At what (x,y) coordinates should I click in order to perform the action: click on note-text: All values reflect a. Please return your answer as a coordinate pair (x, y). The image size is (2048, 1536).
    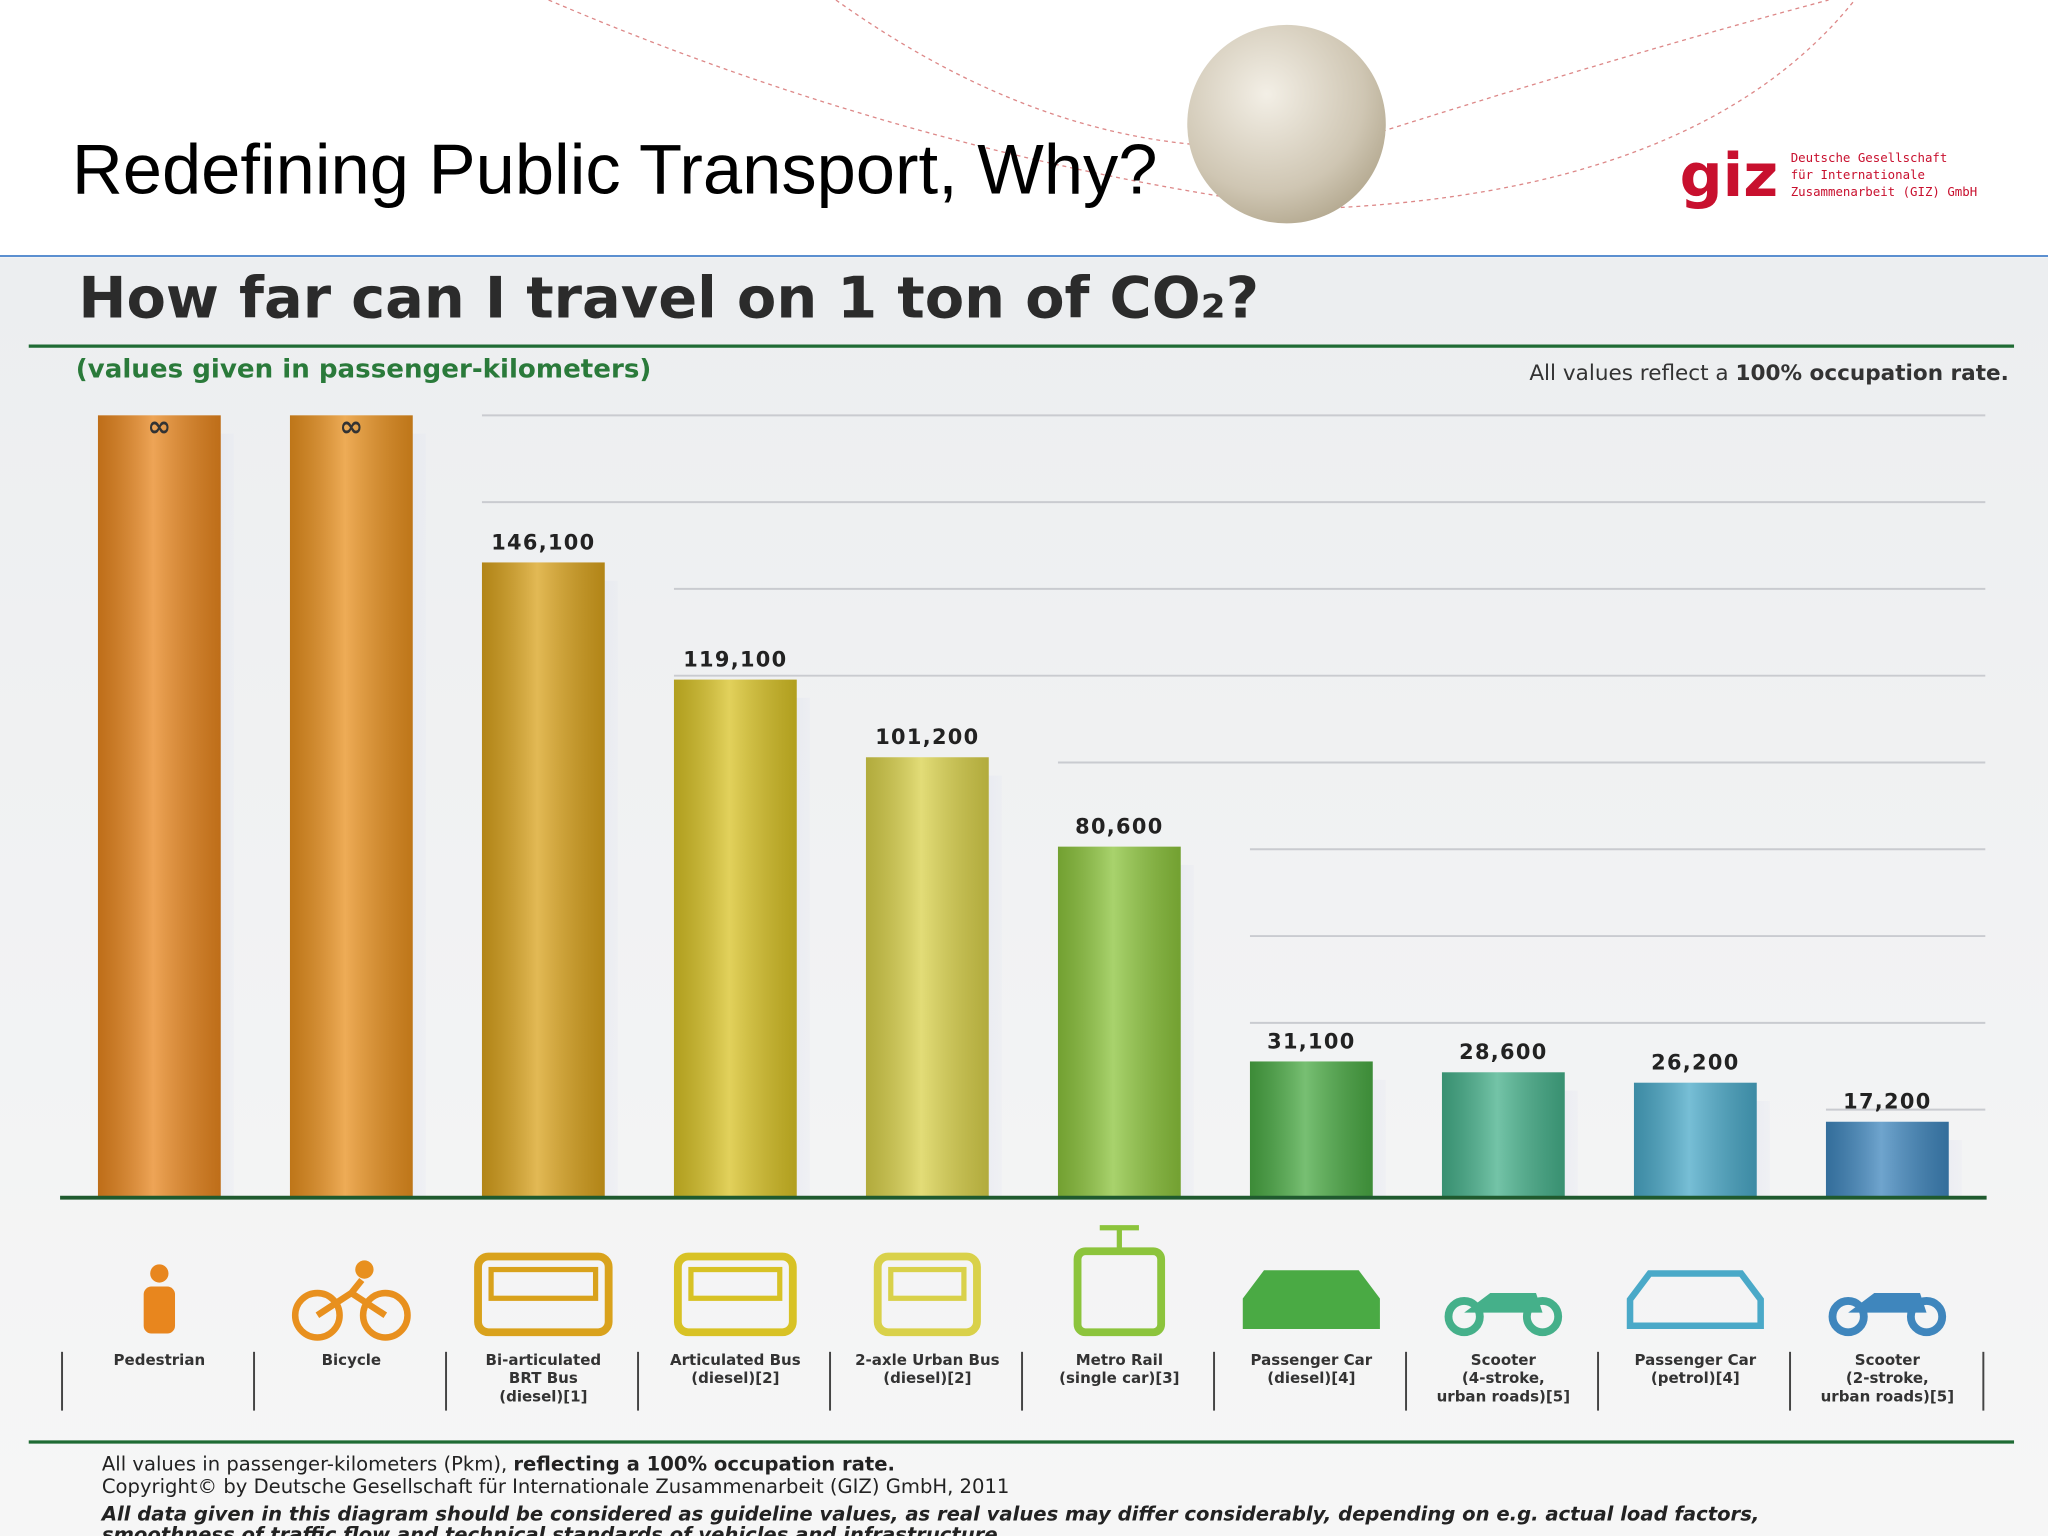
    Looking at the image, I should click on (1632, 373).